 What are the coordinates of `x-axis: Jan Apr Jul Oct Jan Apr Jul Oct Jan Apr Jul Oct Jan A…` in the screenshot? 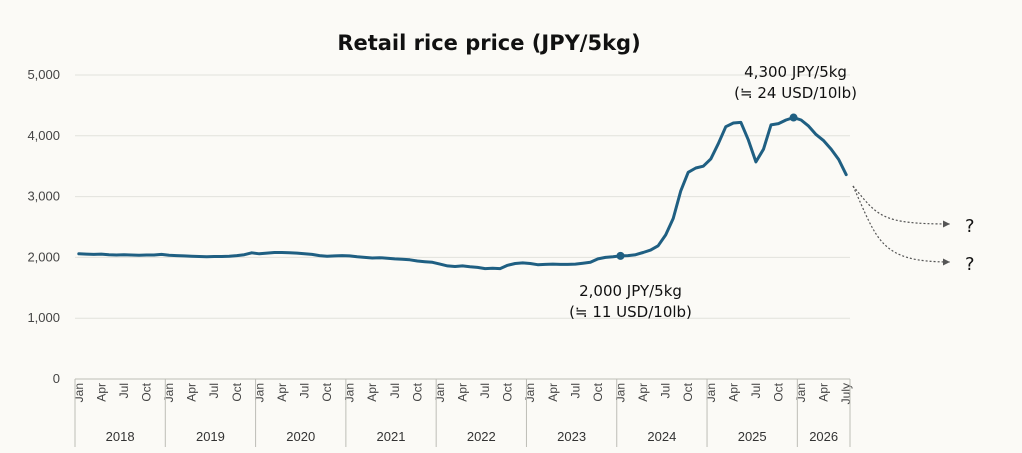 It's located at (462, 413).